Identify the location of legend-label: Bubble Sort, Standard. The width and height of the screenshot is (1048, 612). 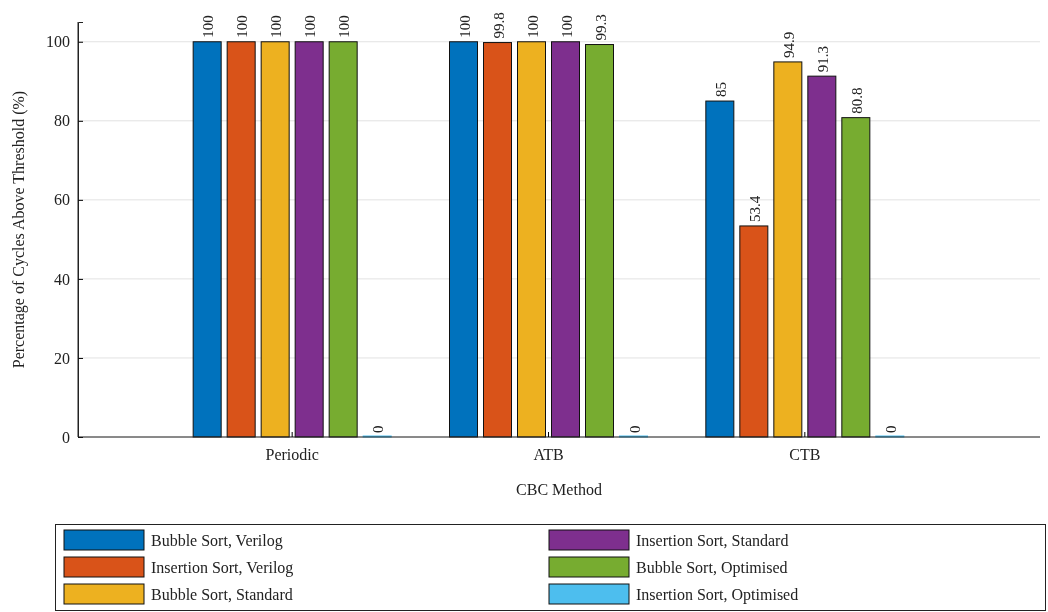
(222, 594).